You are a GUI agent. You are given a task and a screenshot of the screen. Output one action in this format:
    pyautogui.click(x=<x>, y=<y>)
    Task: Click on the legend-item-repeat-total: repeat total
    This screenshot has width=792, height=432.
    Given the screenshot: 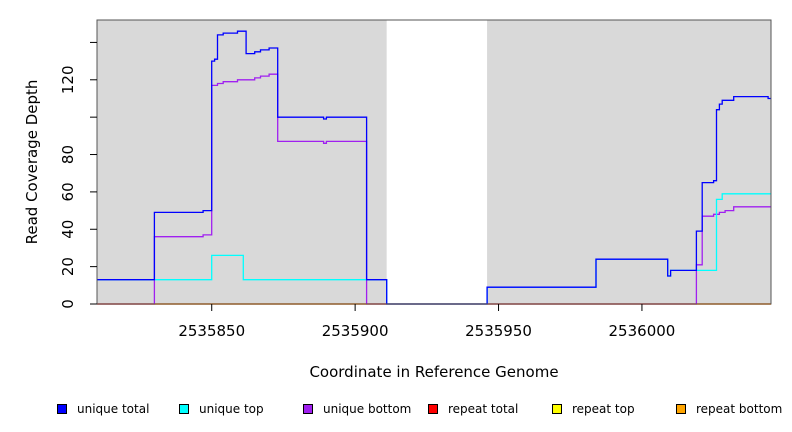 What is the action you would take?
    pyautogui.click(x=473, y=409)
    